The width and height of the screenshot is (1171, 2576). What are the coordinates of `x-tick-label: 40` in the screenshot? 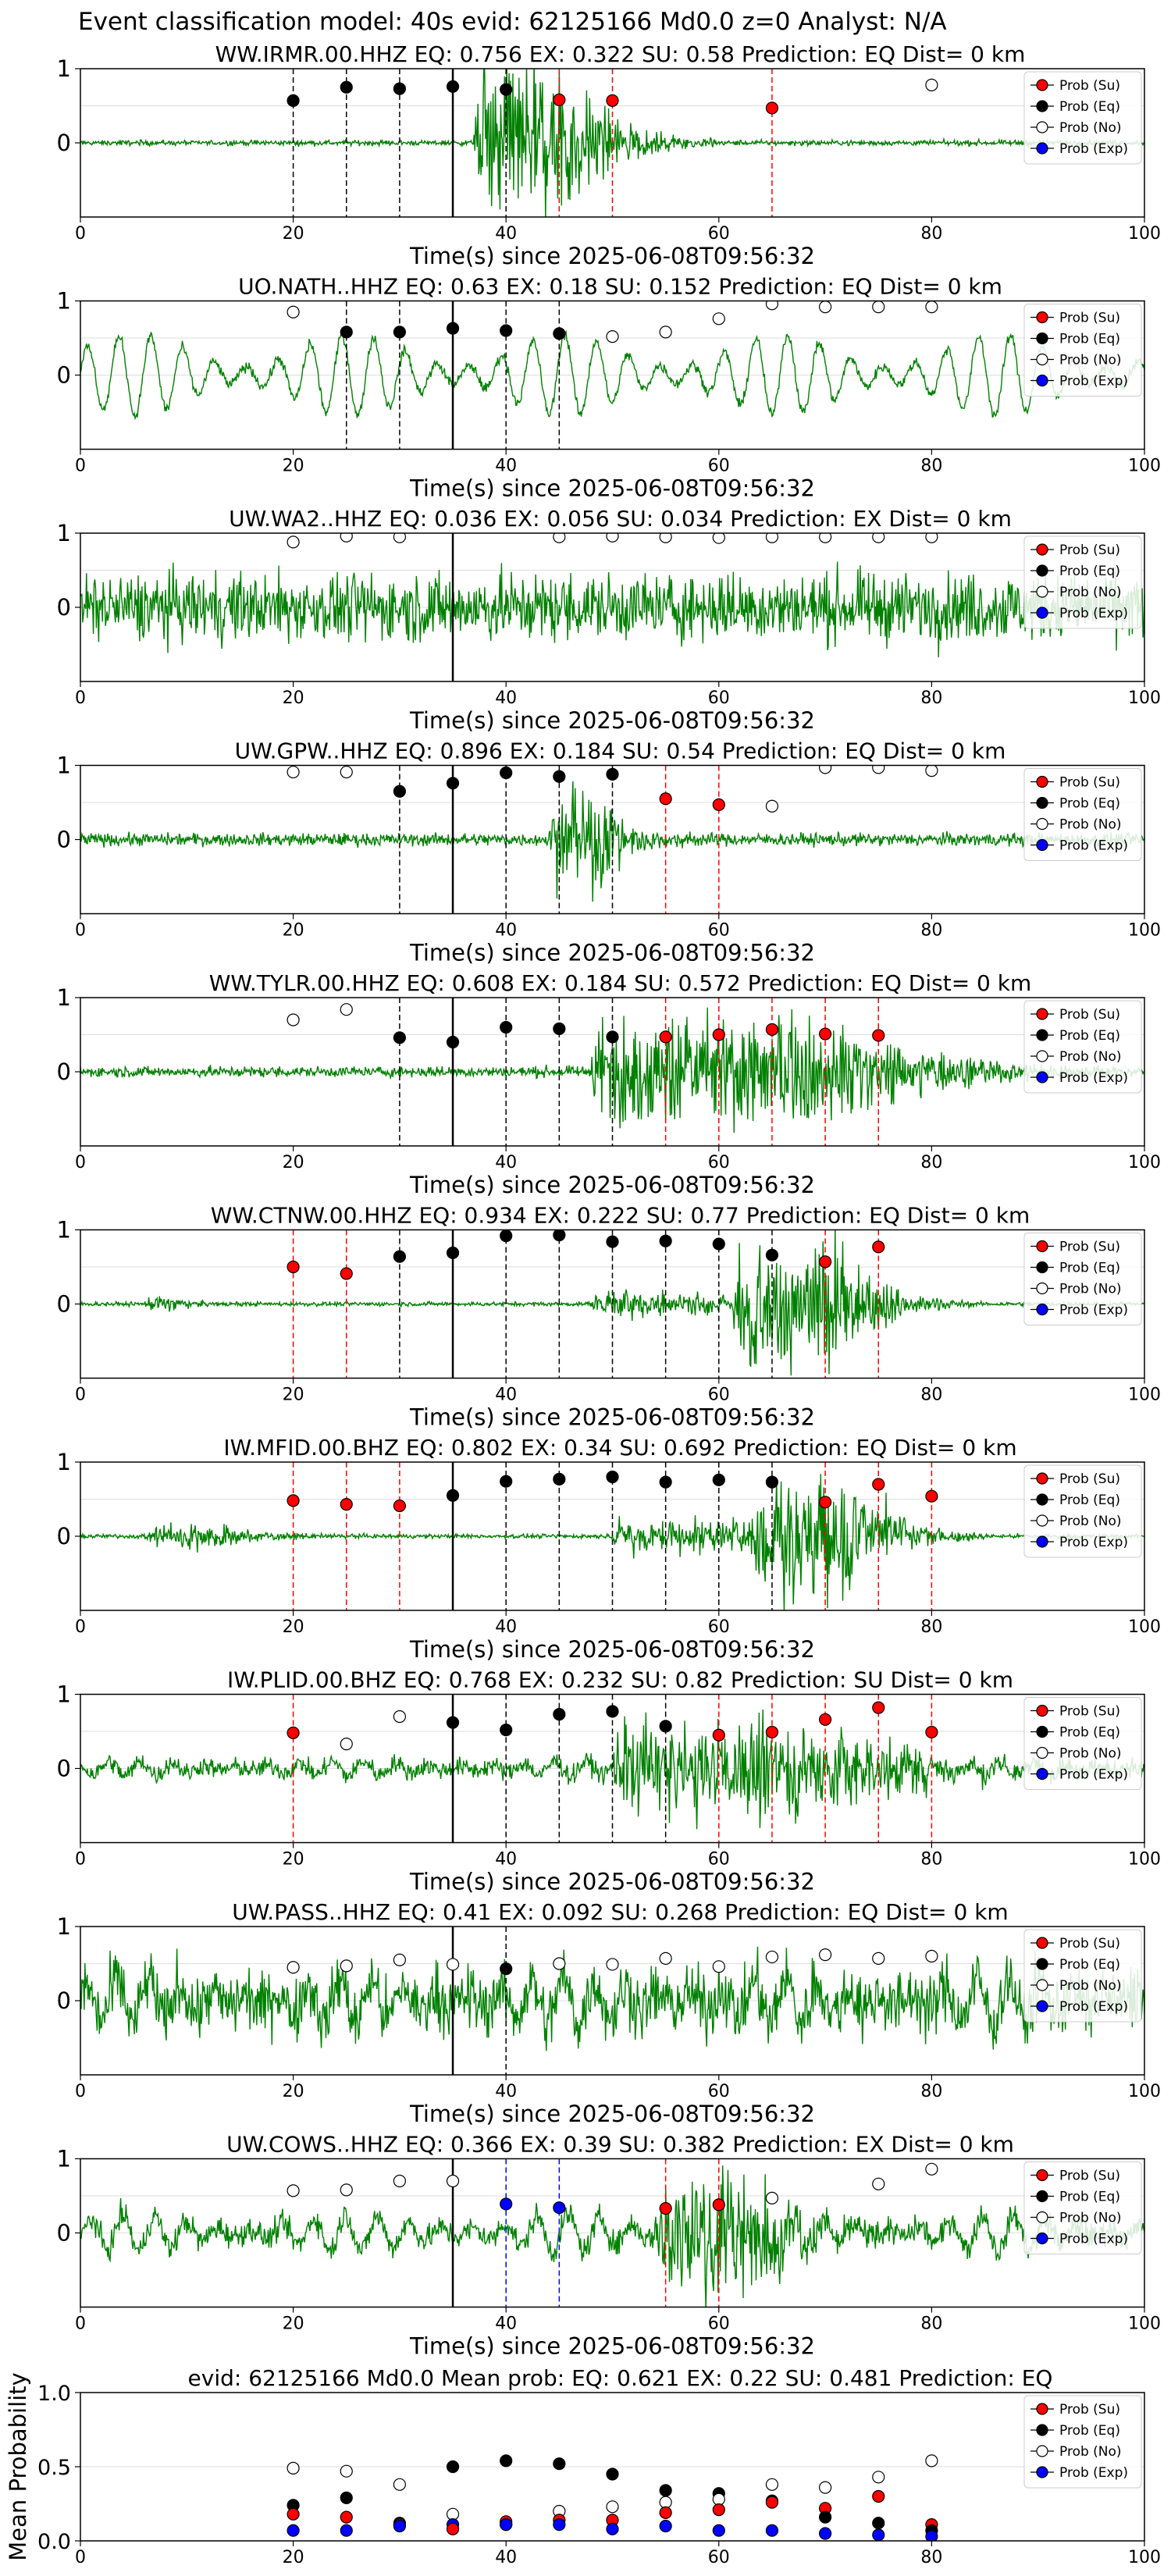 It's located at (506, 466).